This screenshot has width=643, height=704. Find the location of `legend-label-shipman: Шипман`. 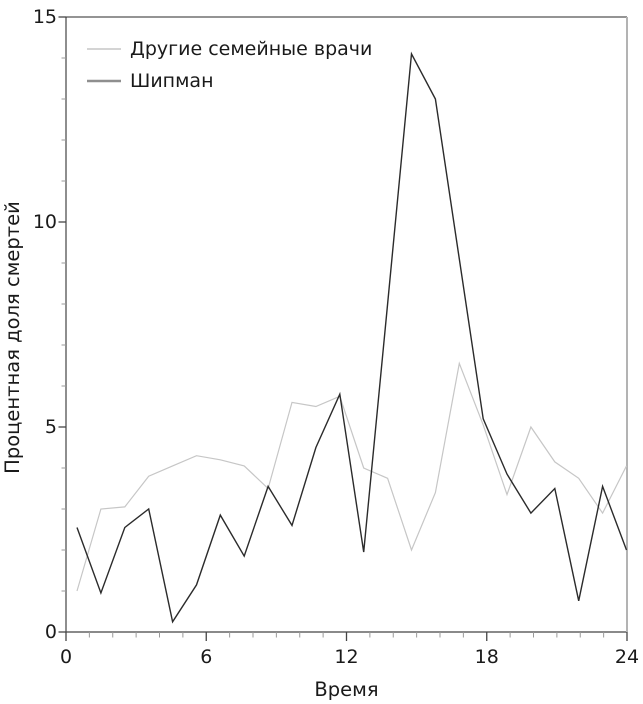

legend-label-shipman: Шипман is located at coordinates (172, 81).